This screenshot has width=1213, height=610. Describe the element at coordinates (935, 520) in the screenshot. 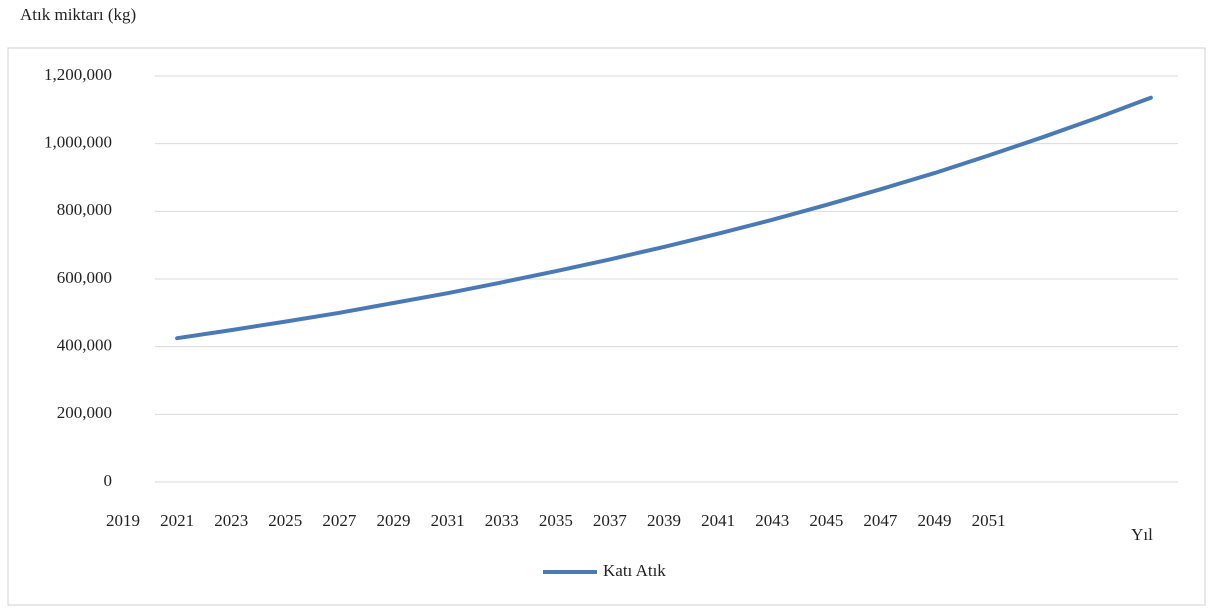

I see `x-tick-label: 2049` at that location.